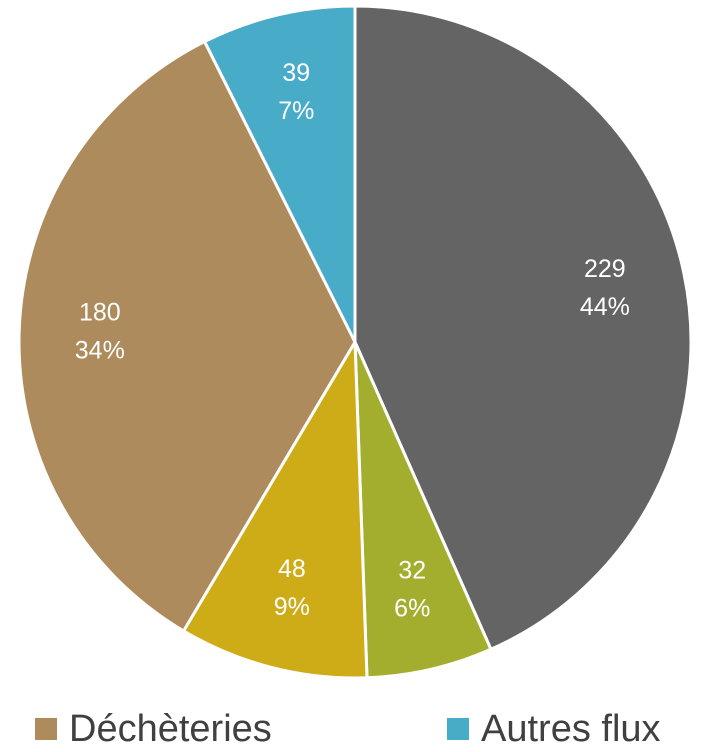  Describe the element at coordinates (296, 111) in the screenshot. I see `data-label: 7%` at that location.